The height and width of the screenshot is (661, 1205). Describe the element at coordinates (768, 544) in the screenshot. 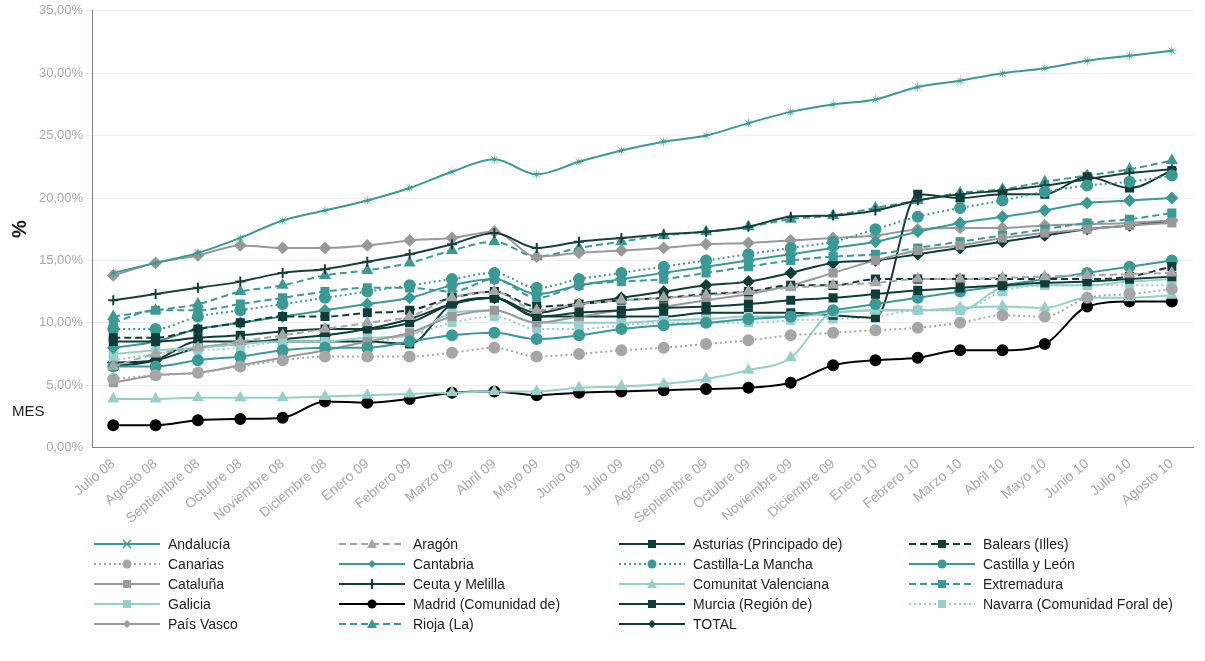

I see `legend-label: Asturias (Principado de)` at that location.